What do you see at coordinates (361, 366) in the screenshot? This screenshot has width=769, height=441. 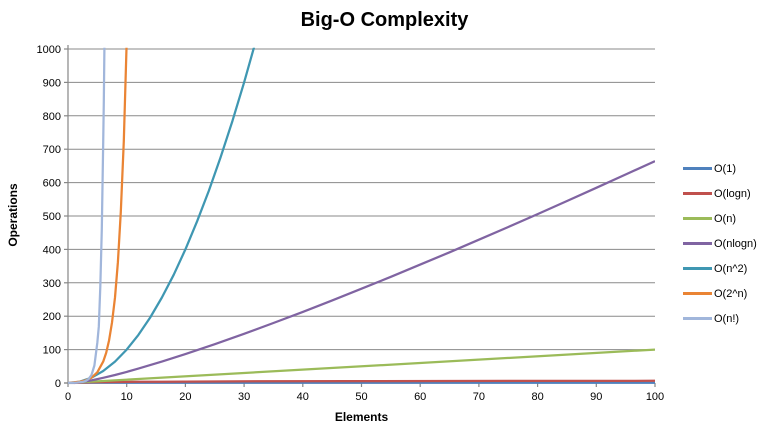 I see `series-line-O(n)` at bounding box center [361, 366].